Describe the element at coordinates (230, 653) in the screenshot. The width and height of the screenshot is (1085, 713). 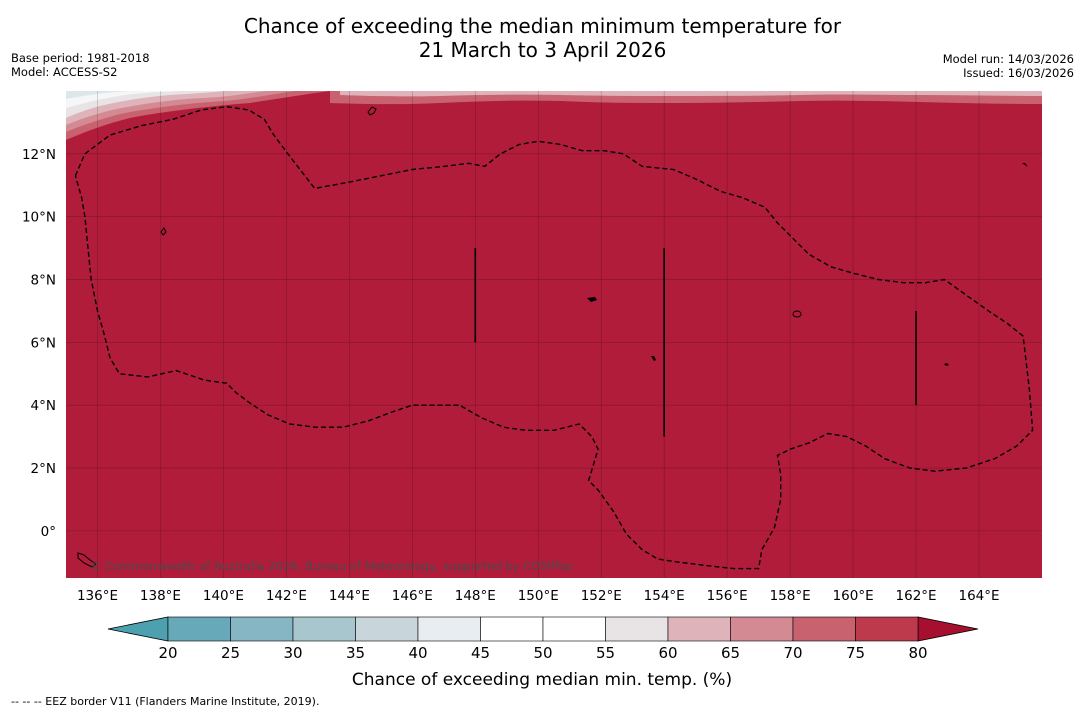
I see `colorbar-tick-label: 25` at that location.